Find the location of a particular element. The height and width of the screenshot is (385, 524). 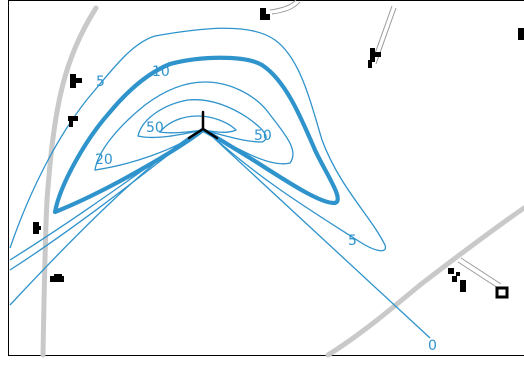

contour-label-50-right: 50 is located at coordinates (263, 136).